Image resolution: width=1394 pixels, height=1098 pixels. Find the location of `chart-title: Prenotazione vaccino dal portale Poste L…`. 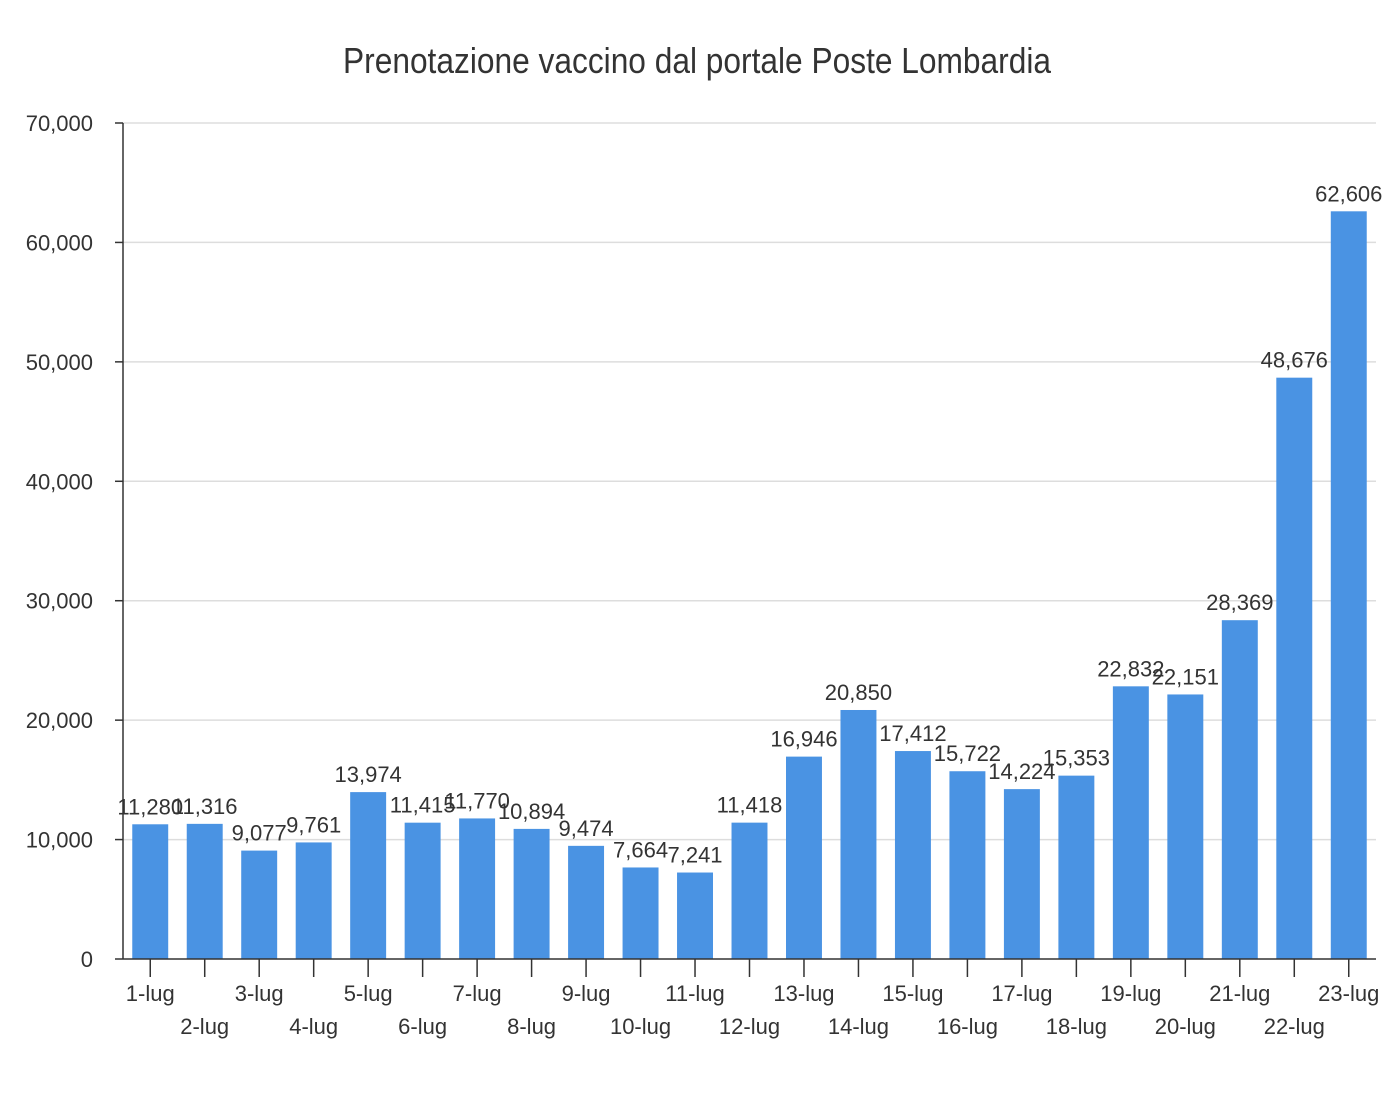

chart-title: Prenotazione vaccino dal portale Poste L… is located at coordinates (697, 60).